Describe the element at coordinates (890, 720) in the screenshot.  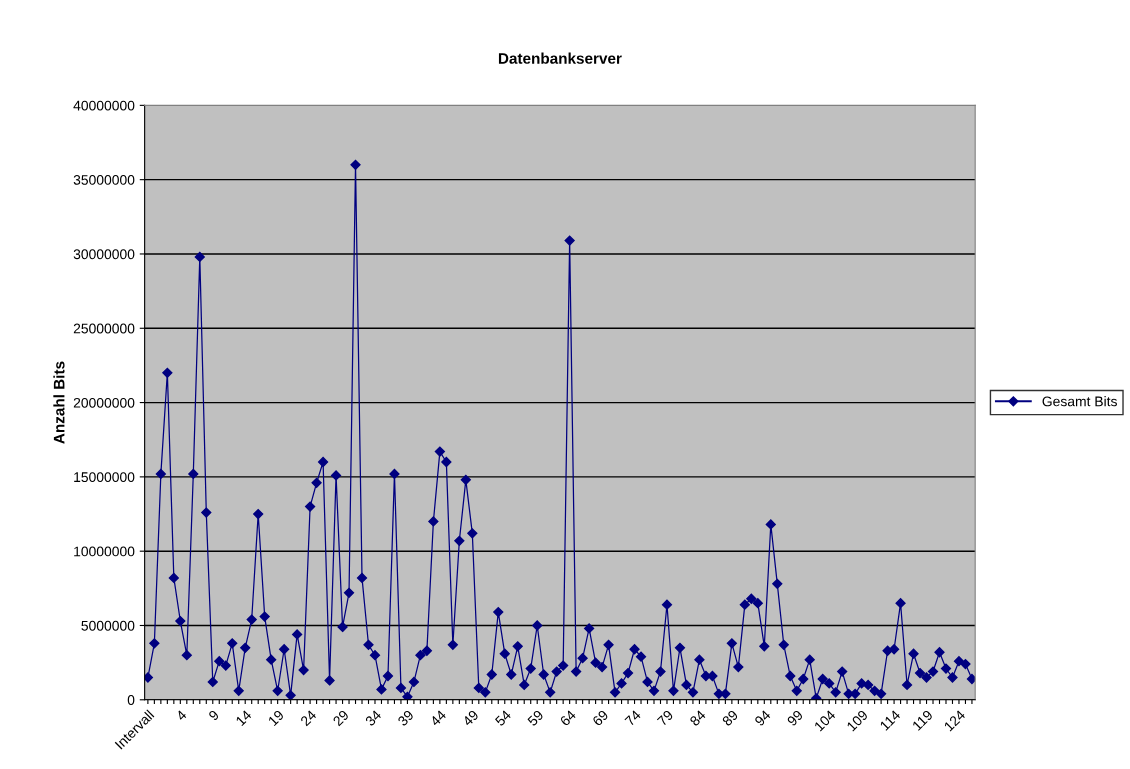
I see `x-tick-label: 114` at that location.